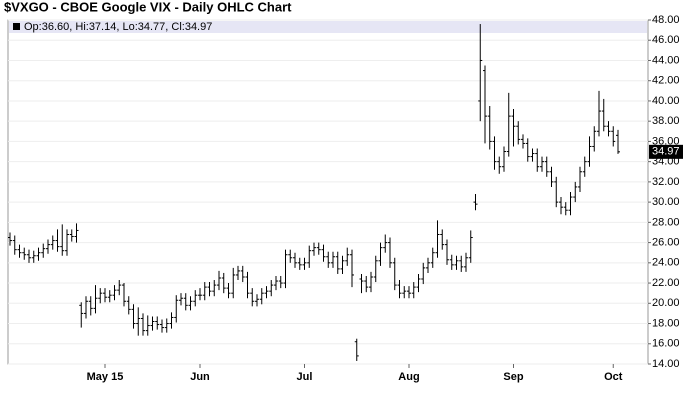 The image size is (688, 404). I want to click on y-tick-label: 44.00, so click(666, 60).